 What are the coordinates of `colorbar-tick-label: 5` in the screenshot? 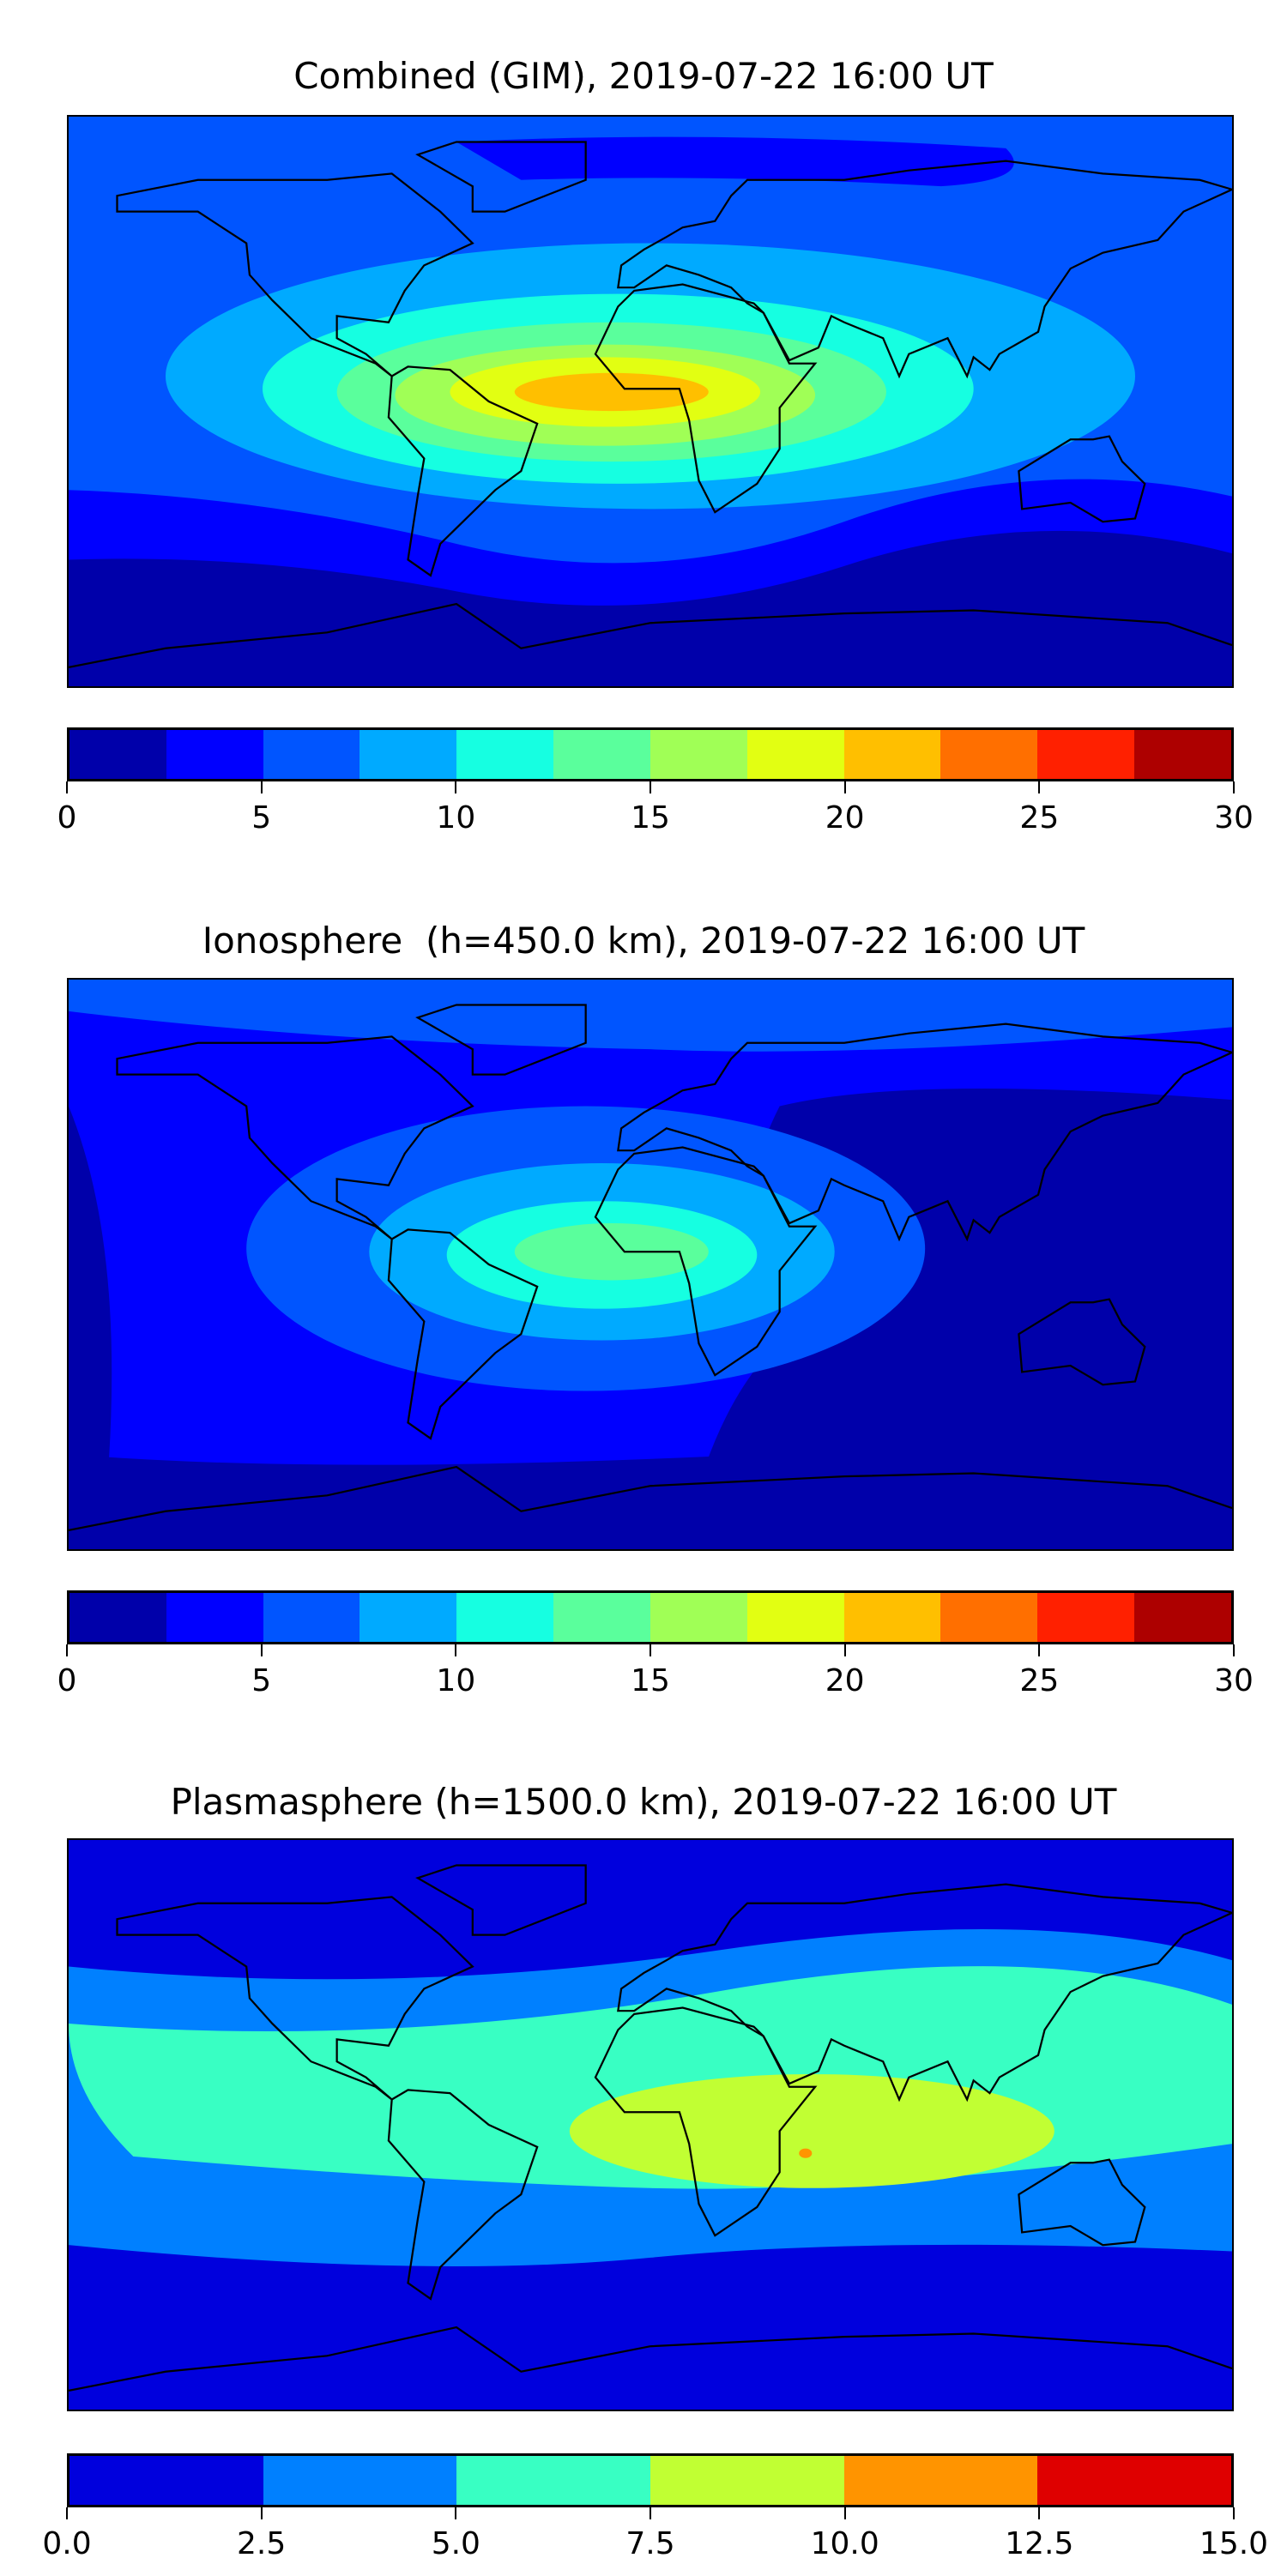 It's located at (261, 818).